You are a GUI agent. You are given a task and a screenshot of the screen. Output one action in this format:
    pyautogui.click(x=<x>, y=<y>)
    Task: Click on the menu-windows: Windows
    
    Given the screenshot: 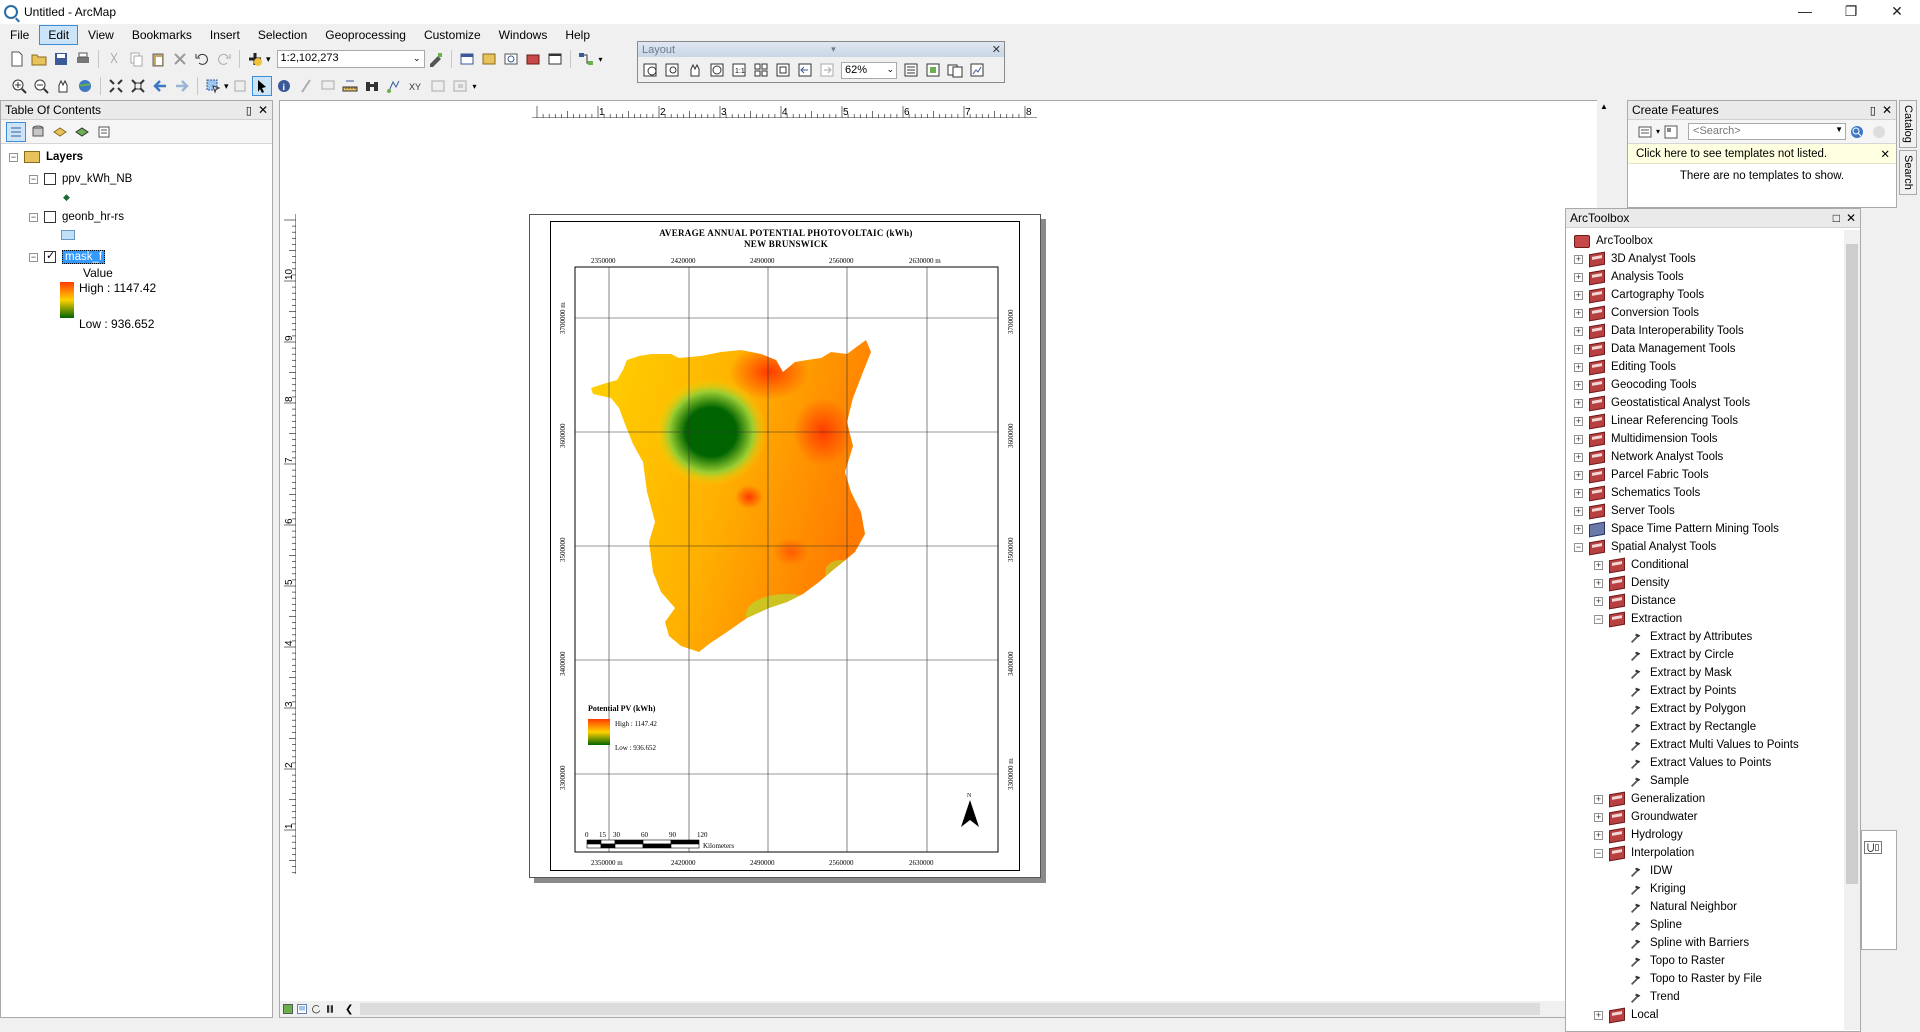 What is the action you would take?
    pyautogui.click(x=523, y=35)
    